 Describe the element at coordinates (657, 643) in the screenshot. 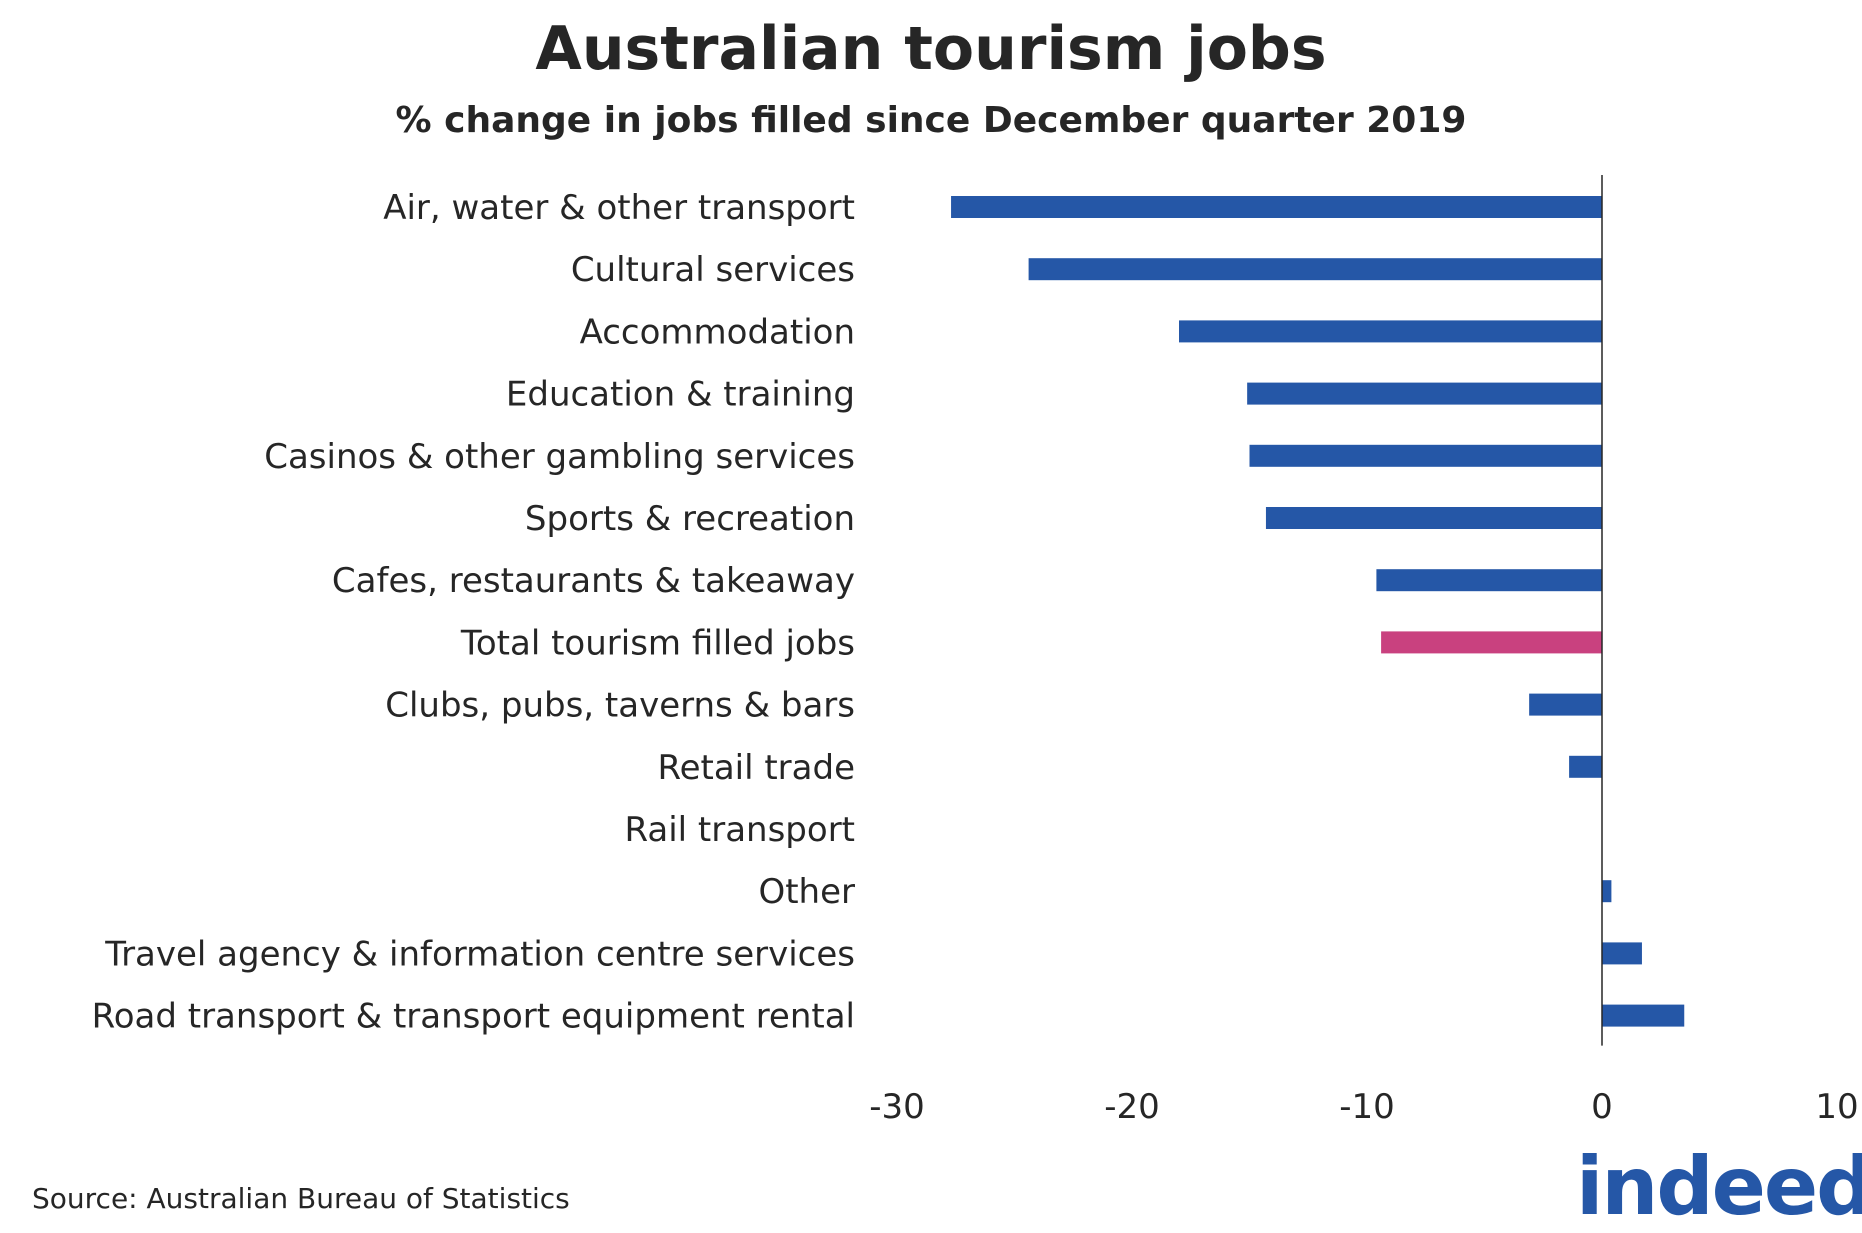

I see `category-label: Total tourism filled jobs` at that location.